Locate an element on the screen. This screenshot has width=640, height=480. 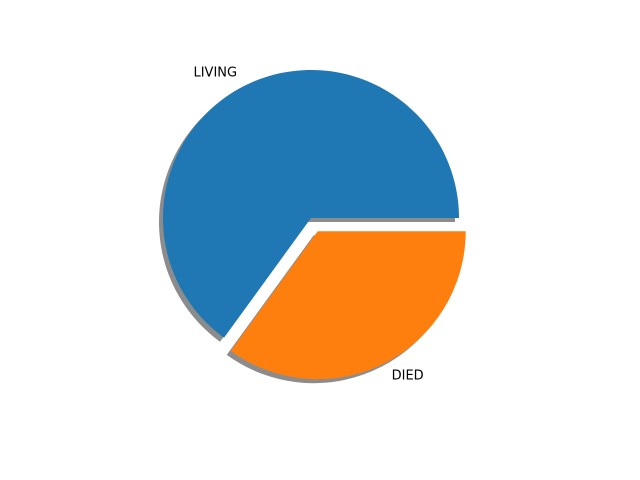
pie-label-living: LIVING is located at coordinates (215, 72).